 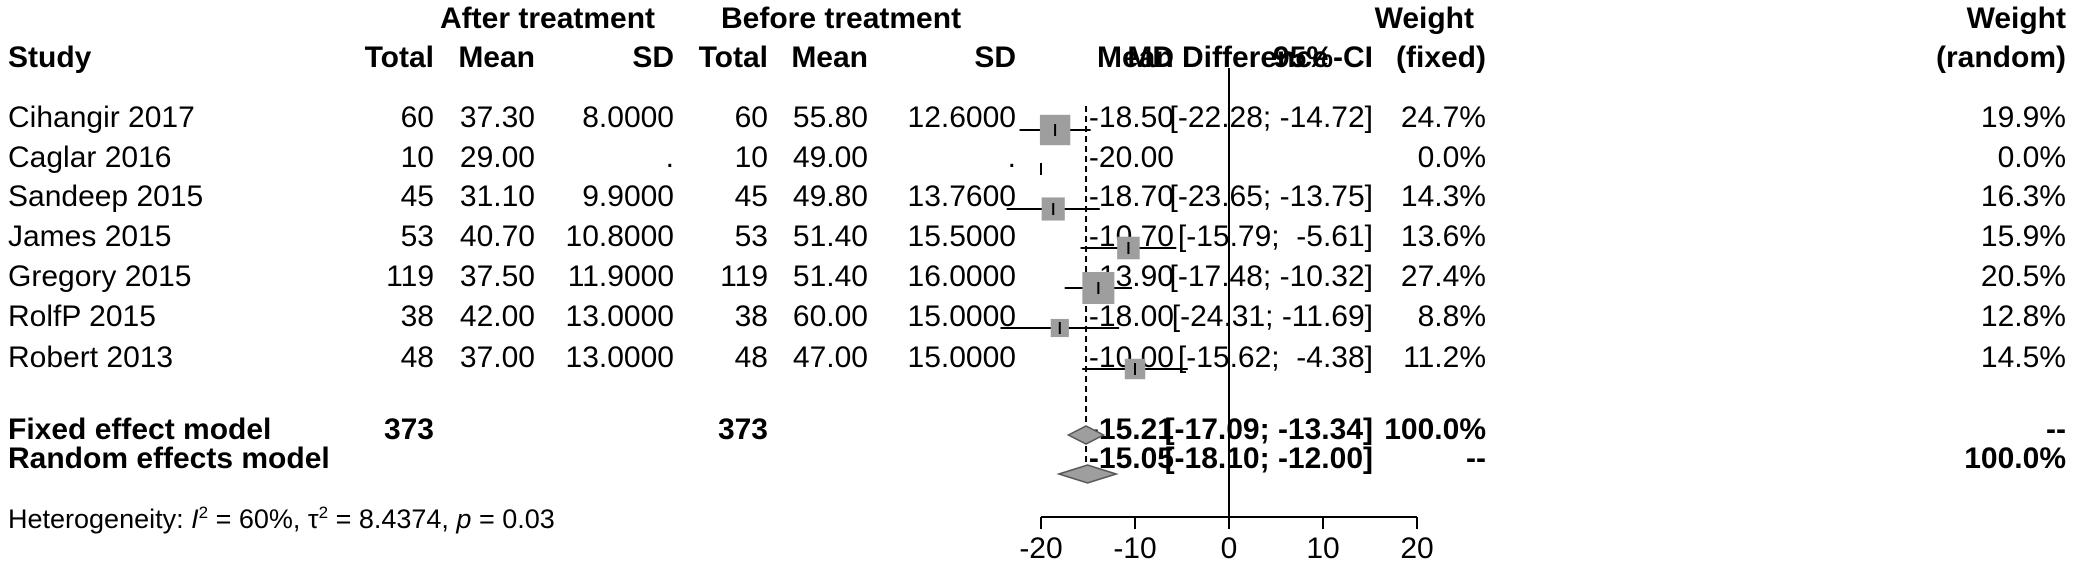 I want to click on total-before: 60, so click(x=751, y=117).